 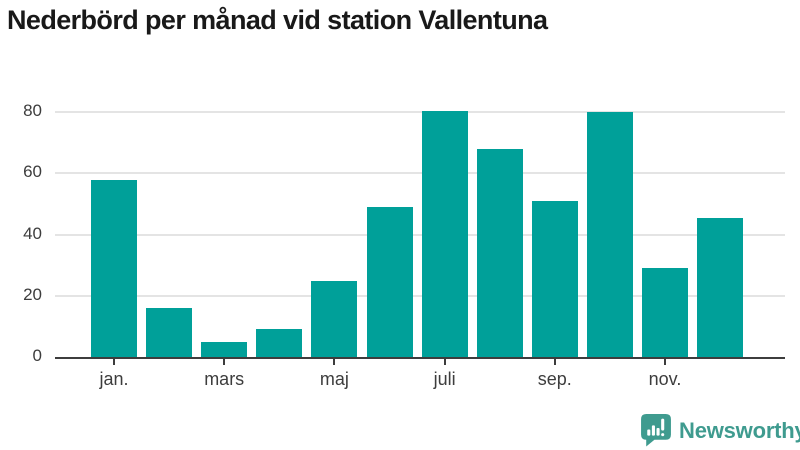 I want to click on x-tick-label-mars: mars, so click(x=224, y=379).